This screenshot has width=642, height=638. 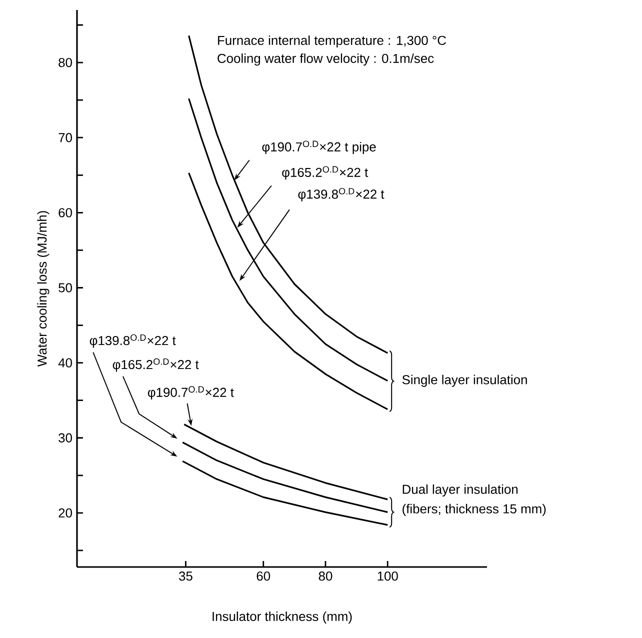 I want to click on y-tick-label: 40, so click(x=65, y=363).